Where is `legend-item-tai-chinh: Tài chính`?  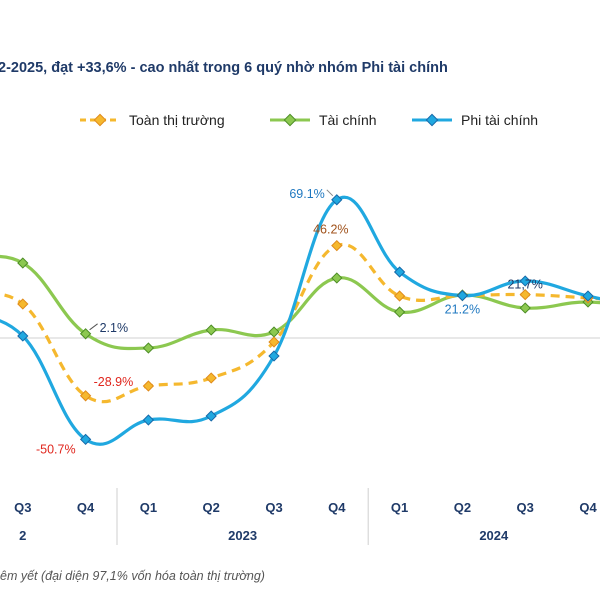
legend-item-tai-chinh: Tài chính is located at coordinates (322, 120).